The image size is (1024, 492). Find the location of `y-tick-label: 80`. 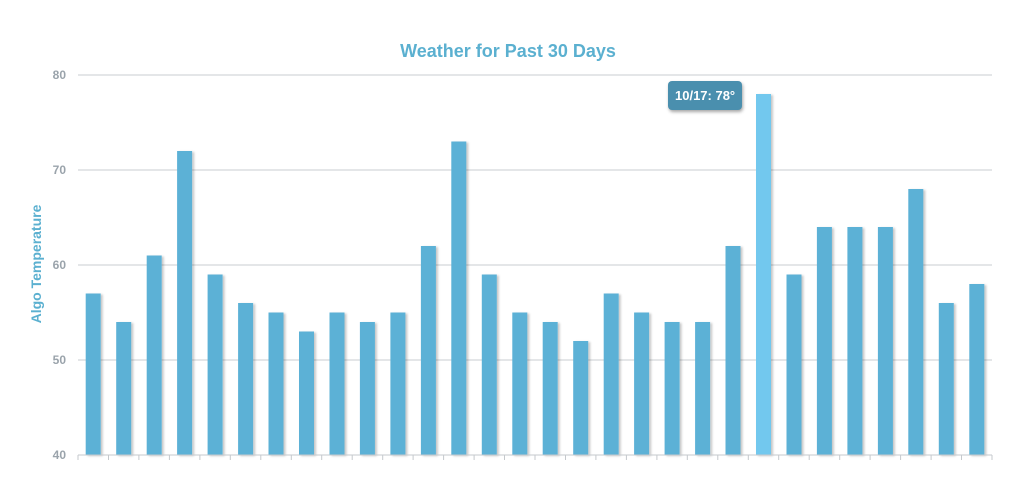

y-tick-label: 80 is located at coordinates (60, 75).